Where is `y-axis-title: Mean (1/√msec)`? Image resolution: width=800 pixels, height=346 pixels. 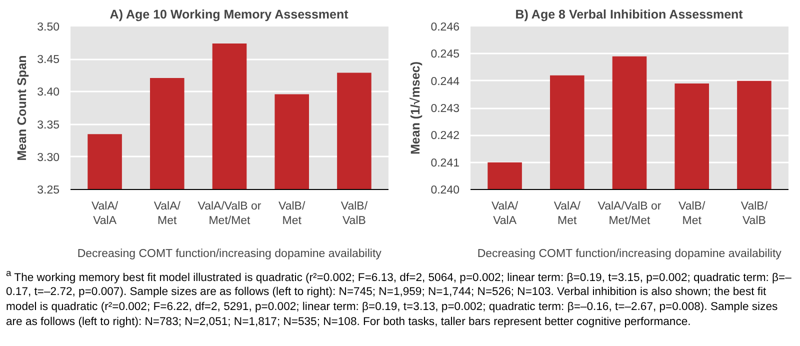
y-axis-title: Mean (1/√msec) is located at coordinates (415, 108).